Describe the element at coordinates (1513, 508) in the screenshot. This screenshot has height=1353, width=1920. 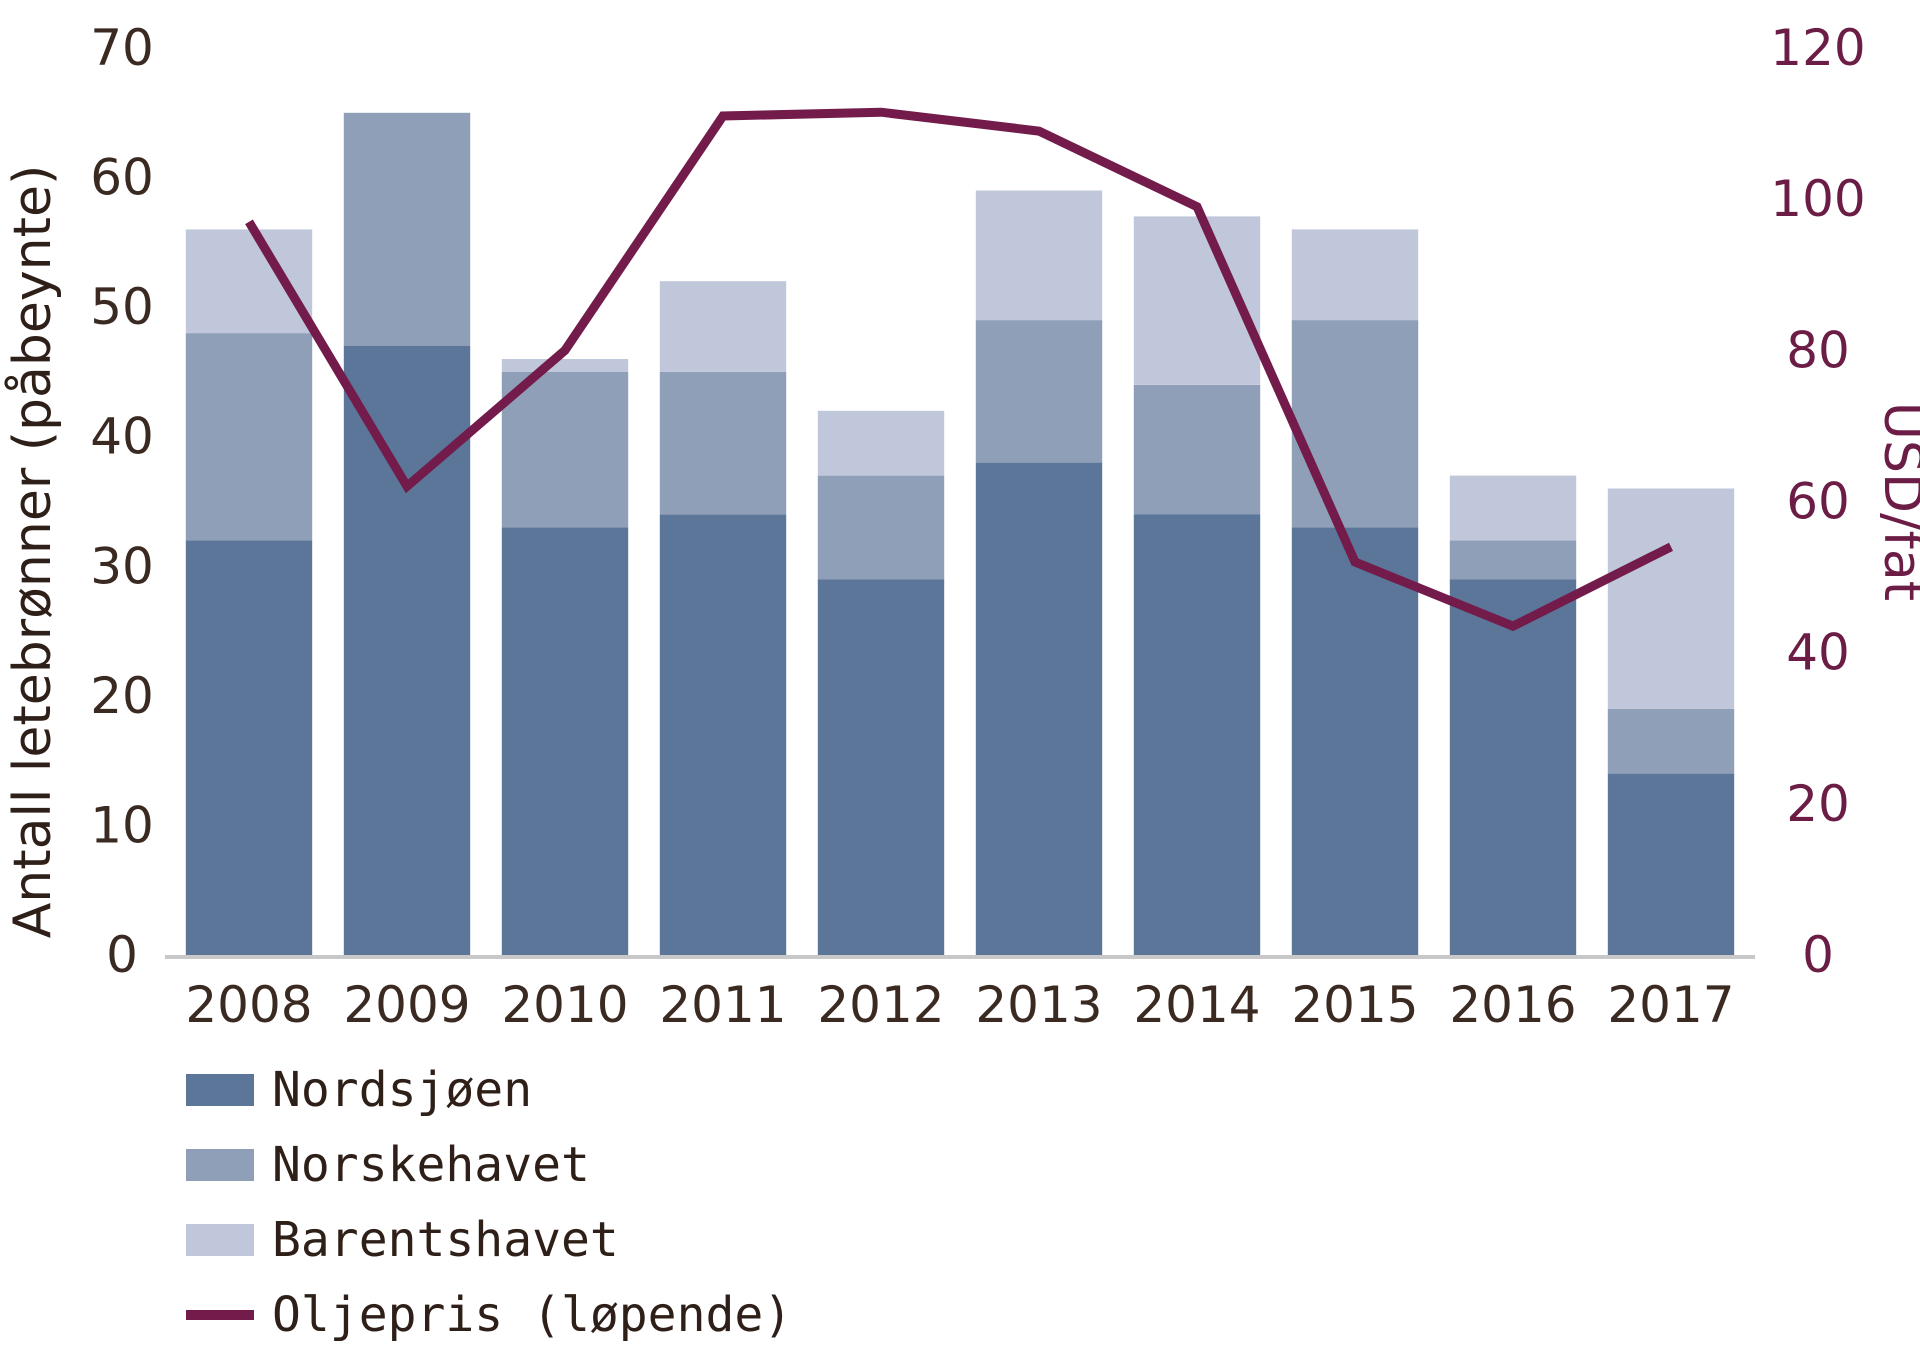
I see `bar-barentshavet-2016` at that location.